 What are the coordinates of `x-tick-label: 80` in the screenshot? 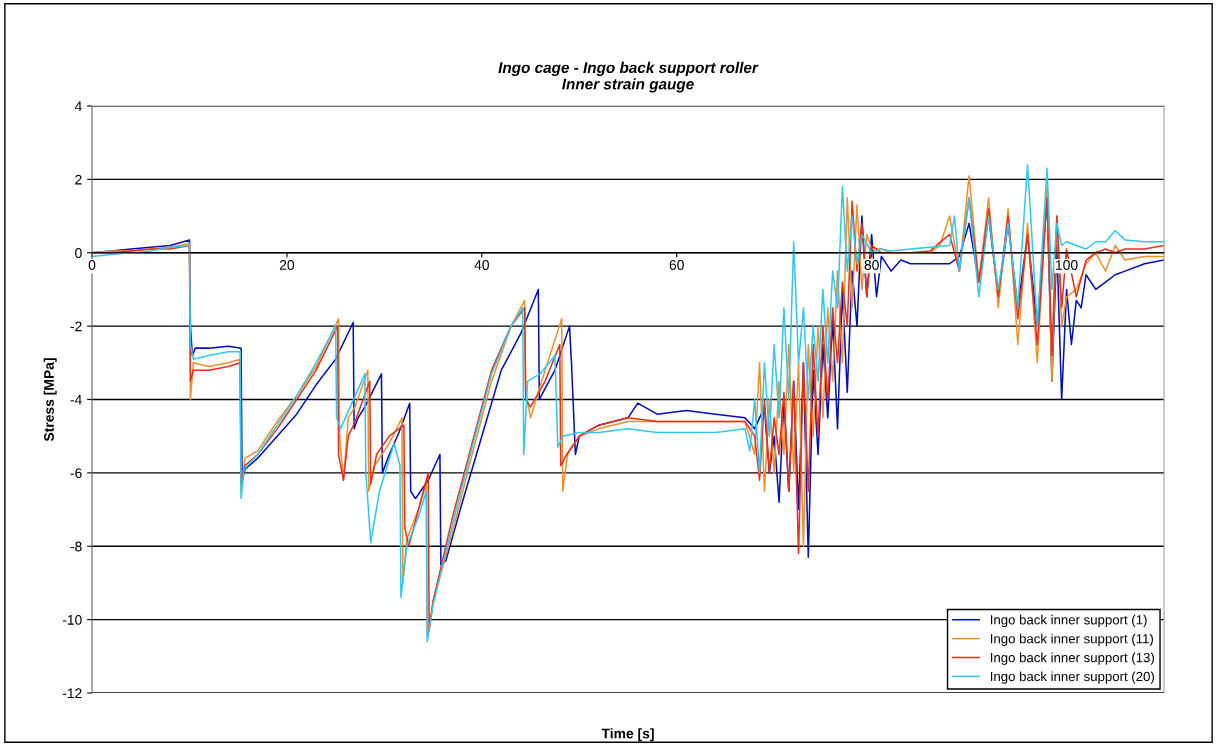 It's located at (871, 265).